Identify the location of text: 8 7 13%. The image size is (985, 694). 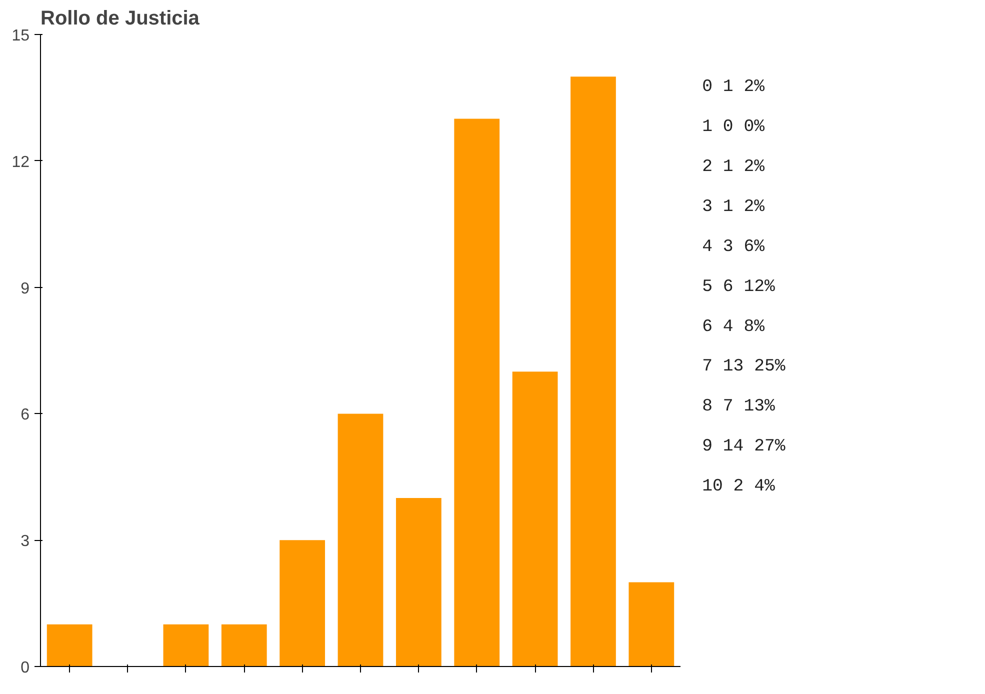
(739, 407).